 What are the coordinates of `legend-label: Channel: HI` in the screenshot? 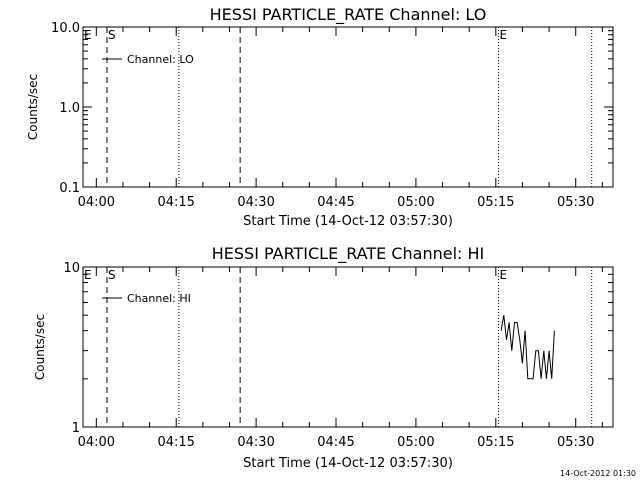 It's located at (159, 298).